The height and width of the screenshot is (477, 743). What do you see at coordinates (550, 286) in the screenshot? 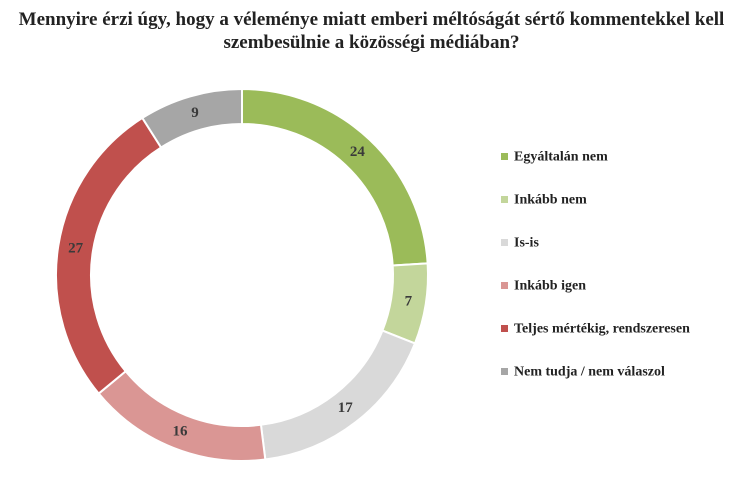
I see `legend-label: Inkább igen` at bounding box center [550, 286].